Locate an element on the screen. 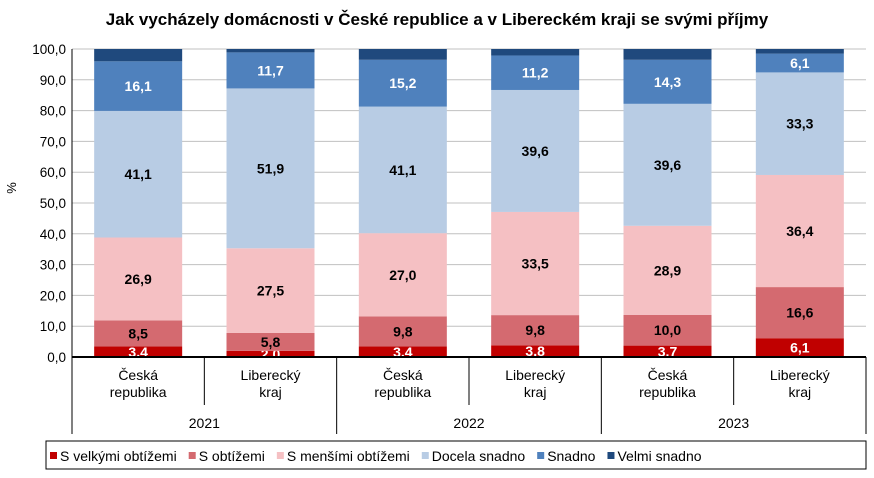 This screenshot has width=874, height=478. legend-label: S menšími obtížemi is located at coordinates (348, 456).